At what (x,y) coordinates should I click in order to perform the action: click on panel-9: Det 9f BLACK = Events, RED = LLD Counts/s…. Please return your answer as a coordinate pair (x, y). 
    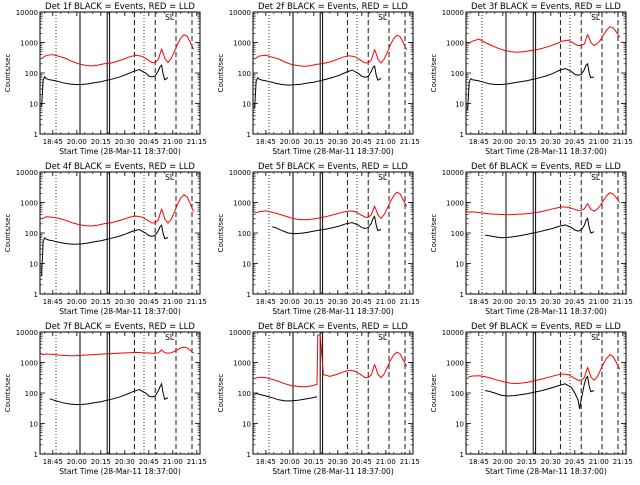
    Looking at the image, I should click on (531, 399).